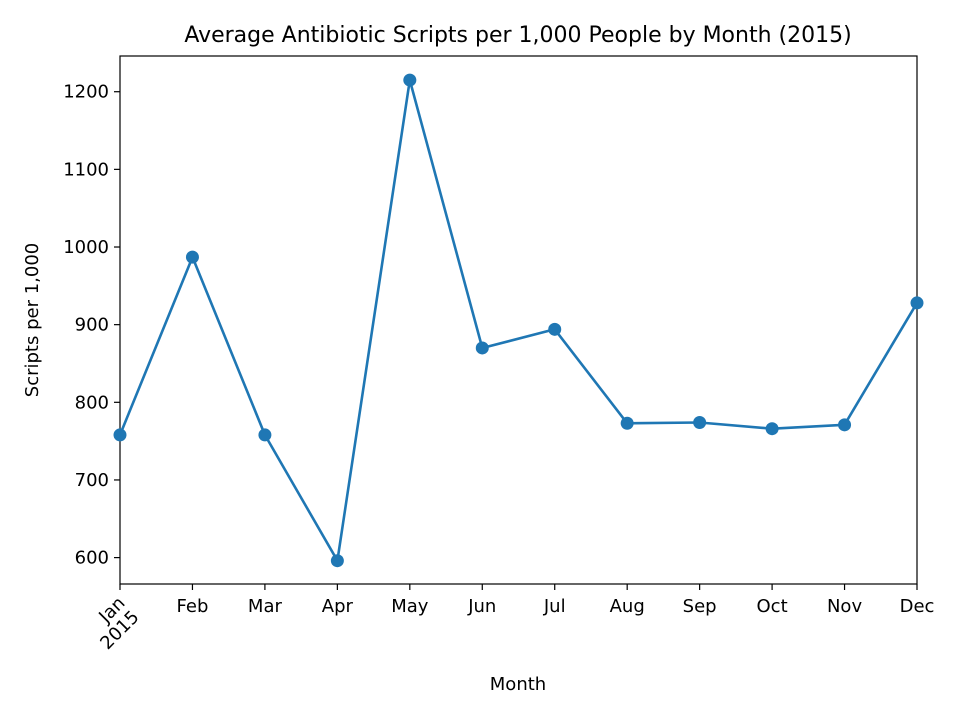  I want to click on y-tick-label: 900, so click(92, 325).